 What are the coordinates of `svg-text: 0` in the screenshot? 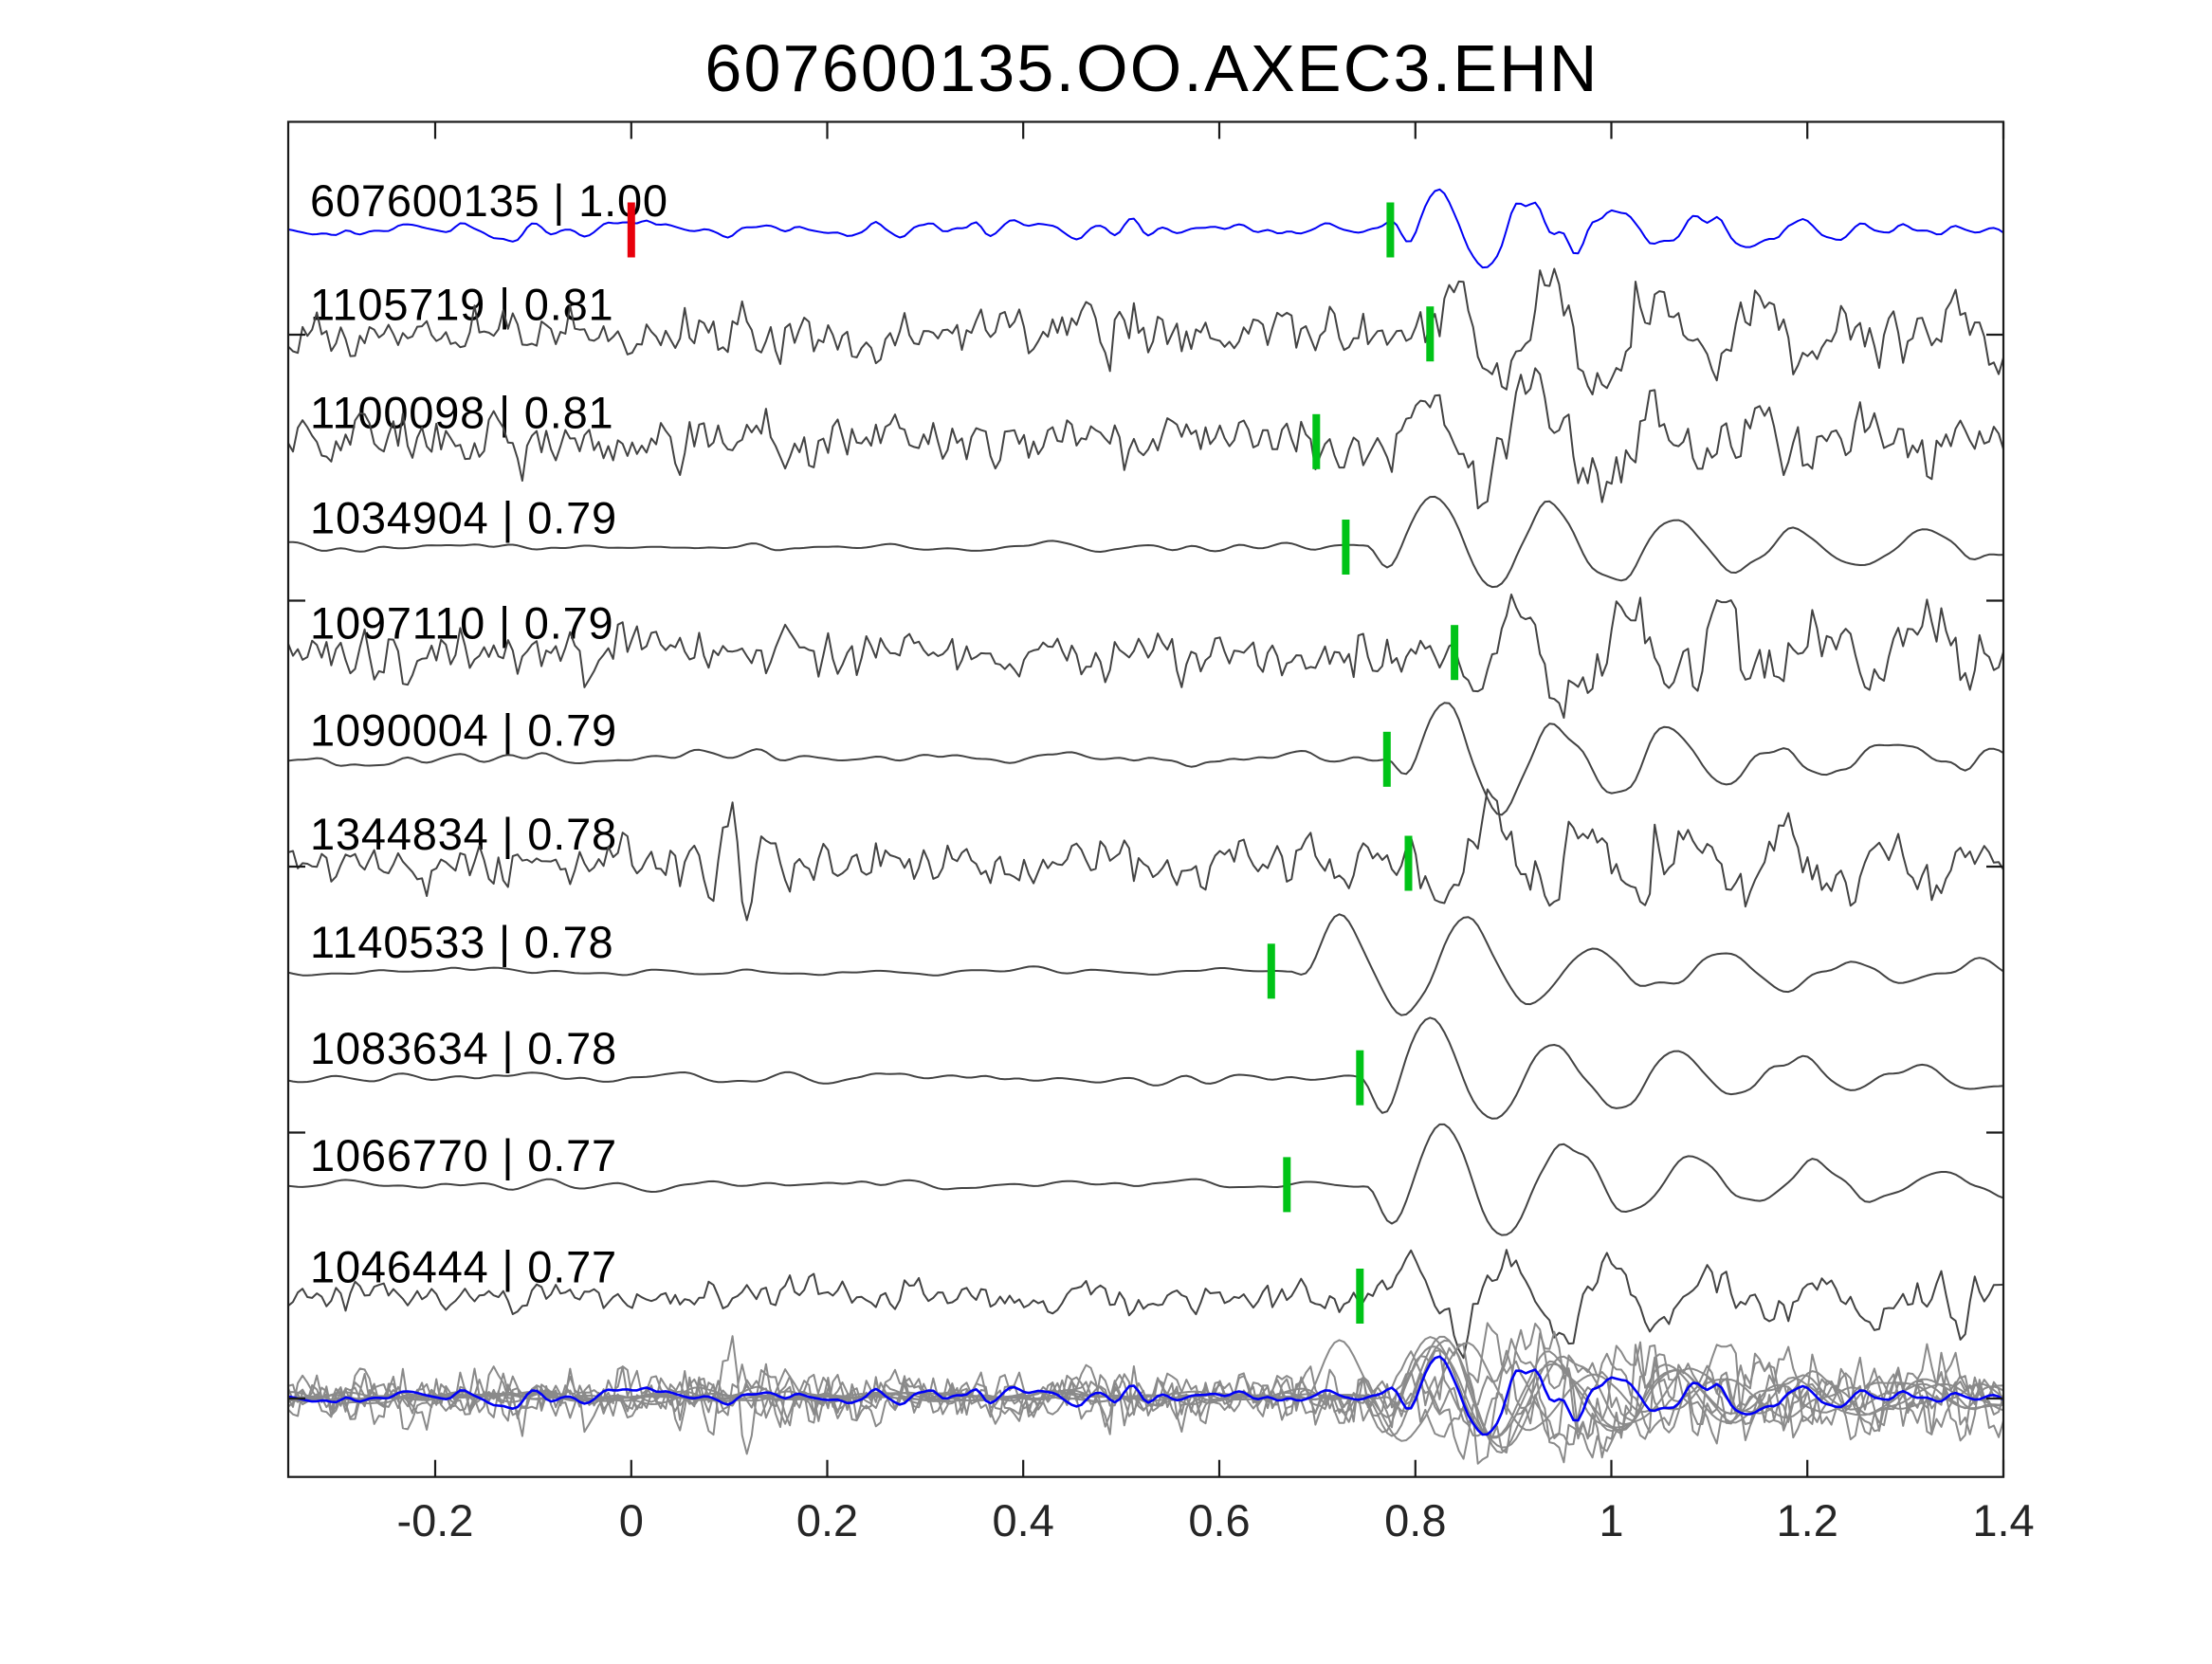 It's located at (631, 1520).